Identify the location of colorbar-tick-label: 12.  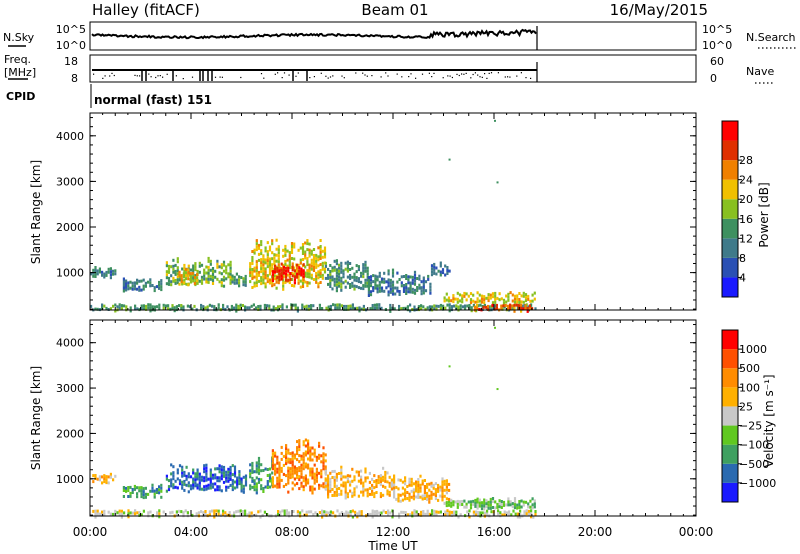
(746, 238).